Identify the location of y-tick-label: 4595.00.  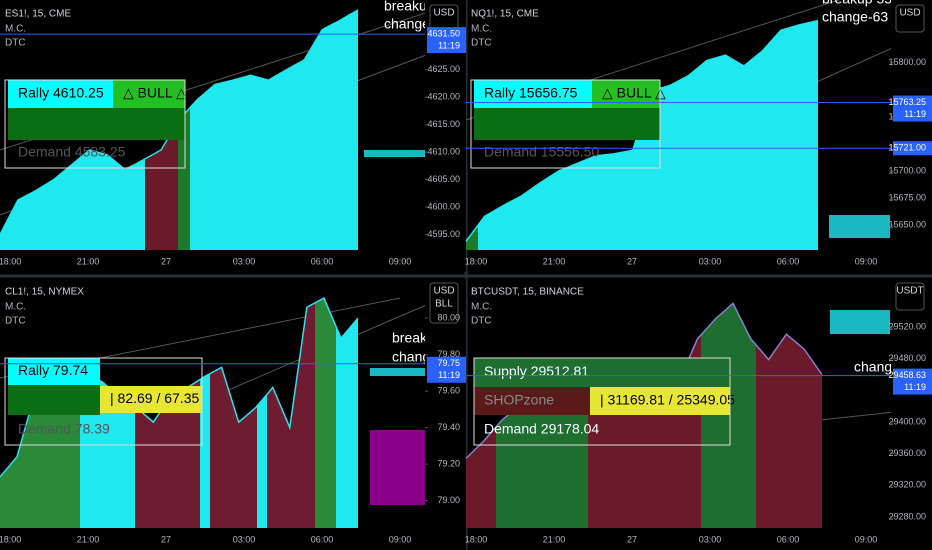
(443, 234).